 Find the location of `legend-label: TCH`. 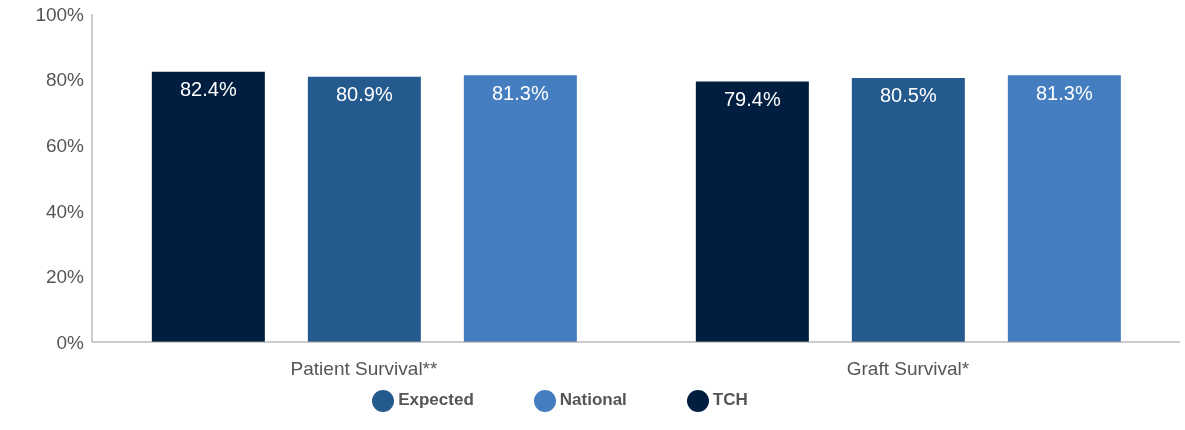

legend-label: TCH is located at coordinates (730, 400).